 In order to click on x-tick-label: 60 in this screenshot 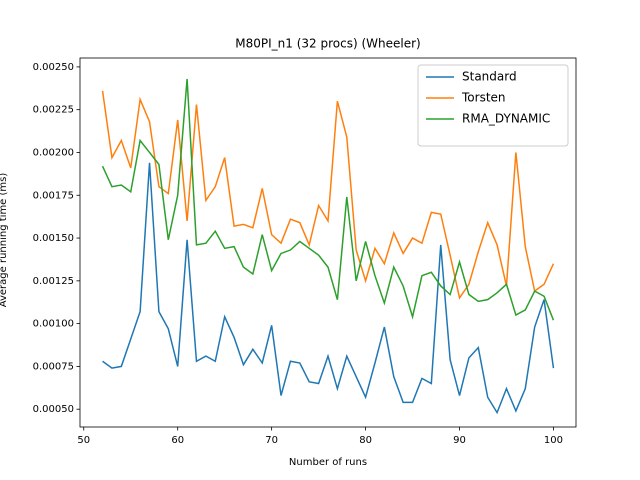, I will do `click(177, 440)`.